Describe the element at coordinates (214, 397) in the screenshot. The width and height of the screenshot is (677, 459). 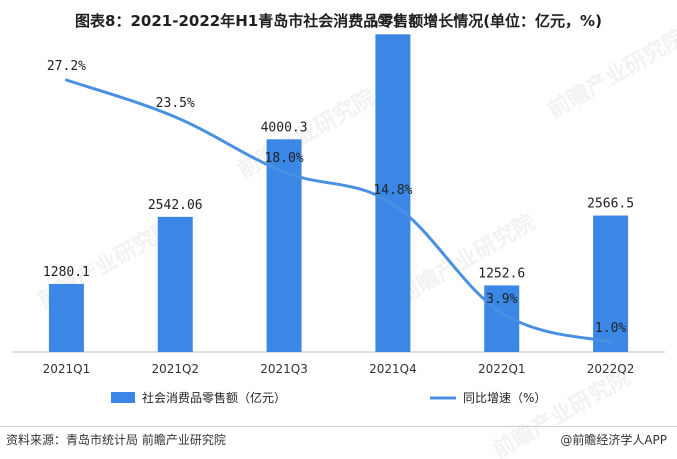
I see `legend-bar-label: 社会消费品零售额（亿元）` at that location.